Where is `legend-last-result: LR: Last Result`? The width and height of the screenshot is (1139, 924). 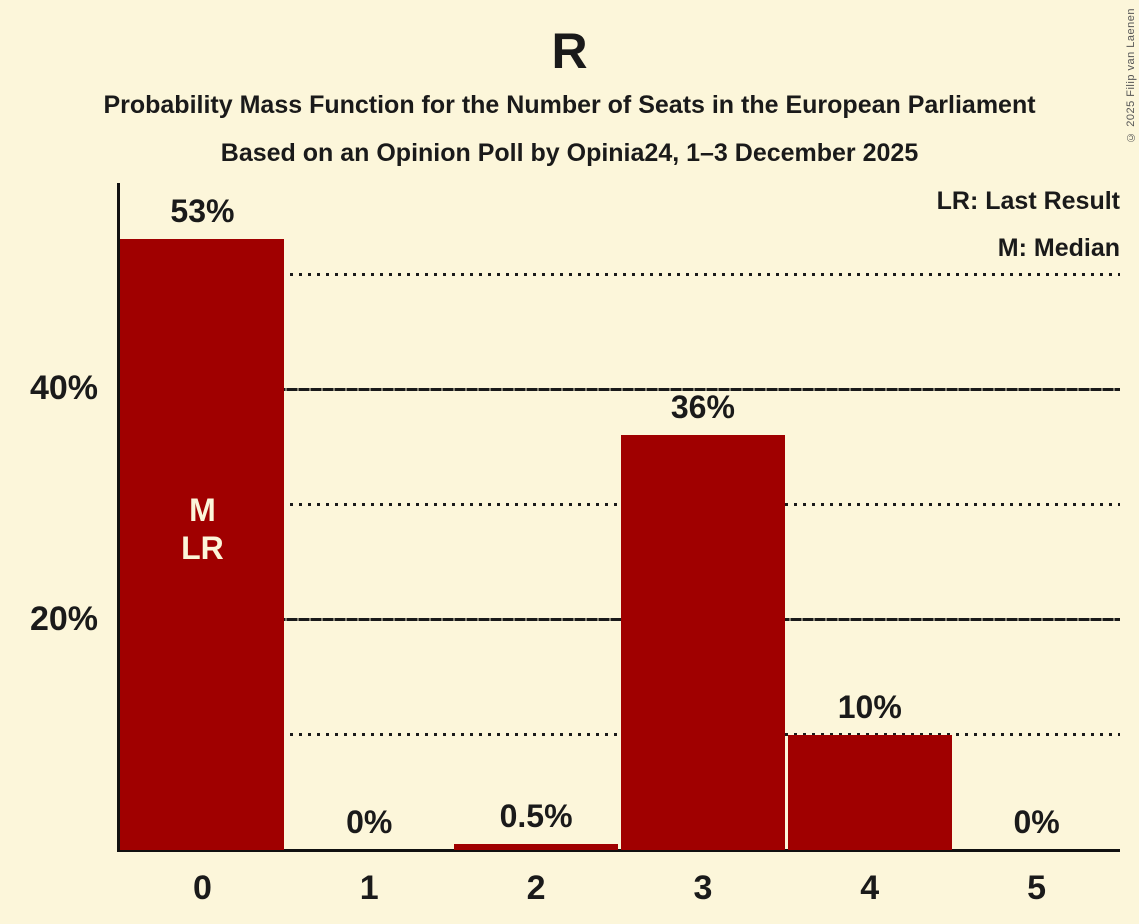 legend-last-result: LR: Last Result is located at coordinates (1028, 201).